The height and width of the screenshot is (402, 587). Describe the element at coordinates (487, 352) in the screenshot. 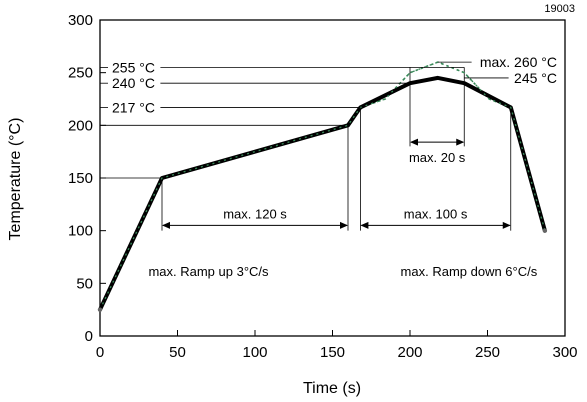

I see `x-tick-label: 250` at that location.